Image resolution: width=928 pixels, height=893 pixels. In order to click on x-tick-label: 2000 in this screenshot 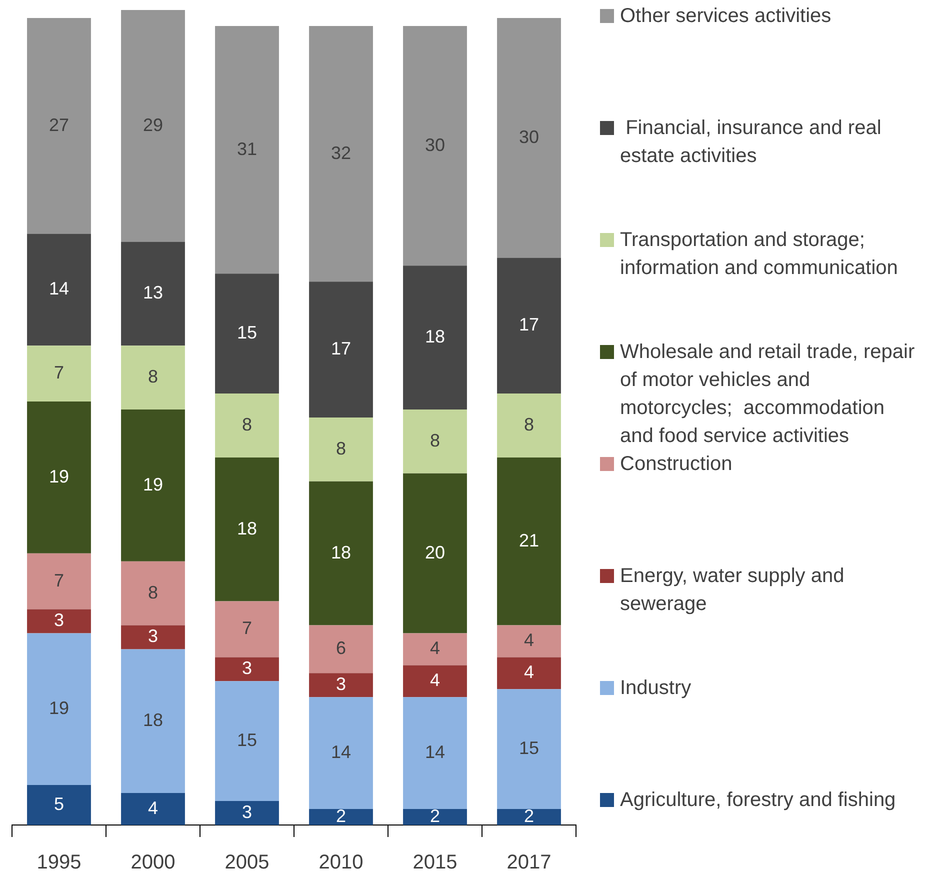, I will do `click(153, 863)`.